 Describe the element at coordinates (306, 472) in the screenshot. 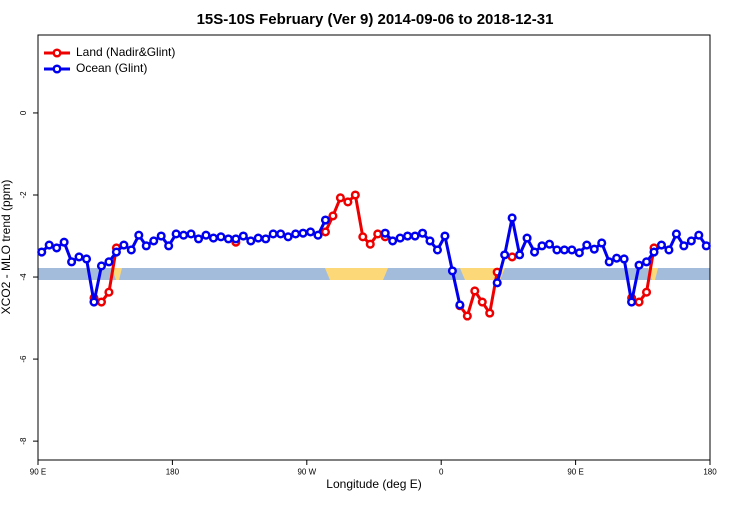

I see `x-tick-label: 90 W` at that location.